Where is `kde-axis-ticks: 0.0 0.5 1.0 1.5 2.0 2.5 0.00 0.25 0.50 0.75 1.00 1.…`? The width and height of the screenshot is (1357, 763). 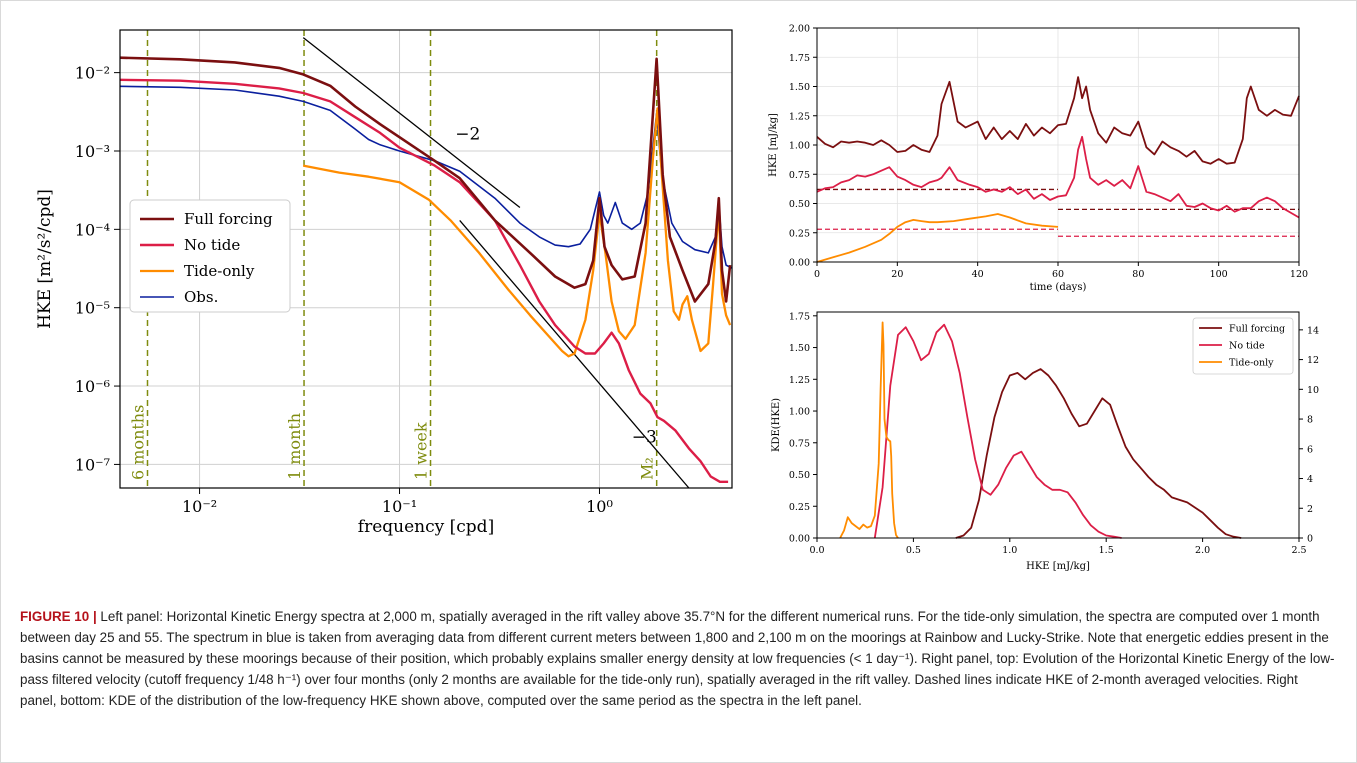
kde-axis-ticks: 0.0 0.5 1.0 1.5 2.0 2.5 0.00 0.25 0.50 0.75 1.00 1.… is located at coordinates (1054, 433).